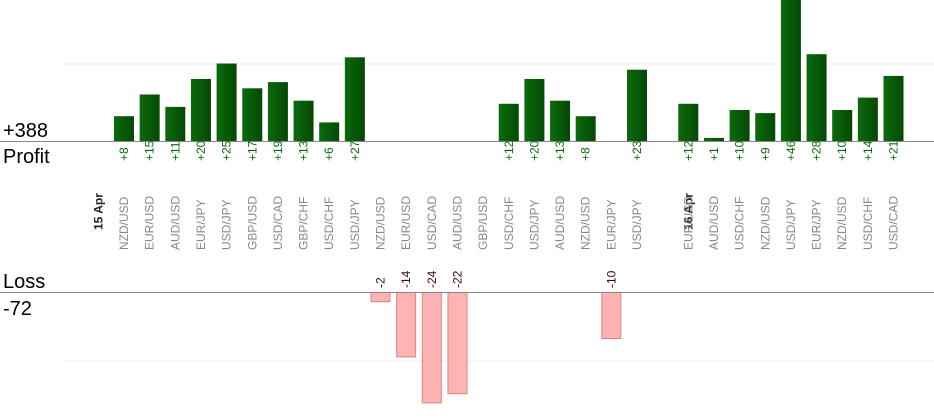  Describe the element at coordinates (17, 309) in the screenshot. I see `loss-total: -72` at that location.